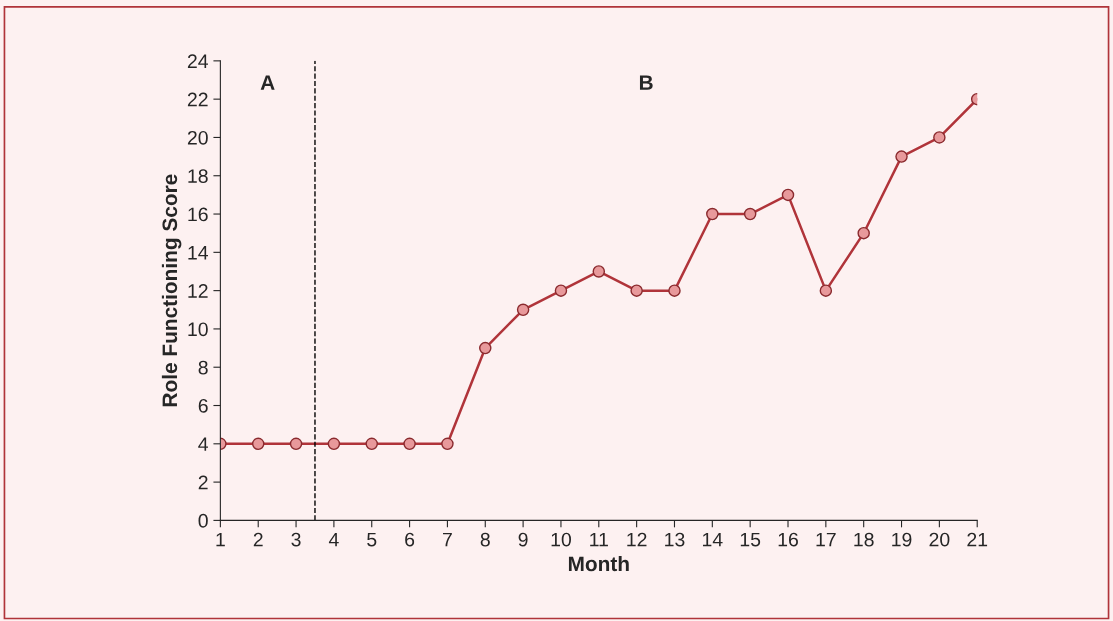  Describe the element at coordinates (258, 539) in the screenshot. I see `x-tick-label: 2` at that location.